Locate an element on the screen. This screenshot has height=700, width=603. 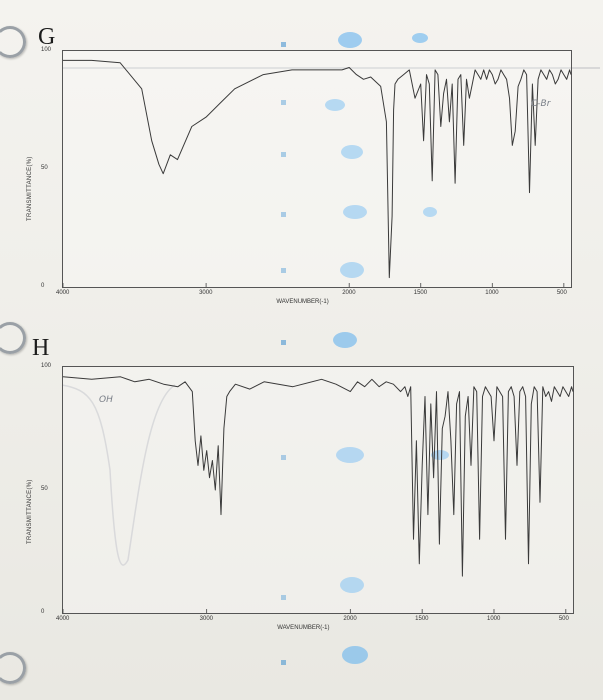
binder-holes is located at coordinates (20, 350).